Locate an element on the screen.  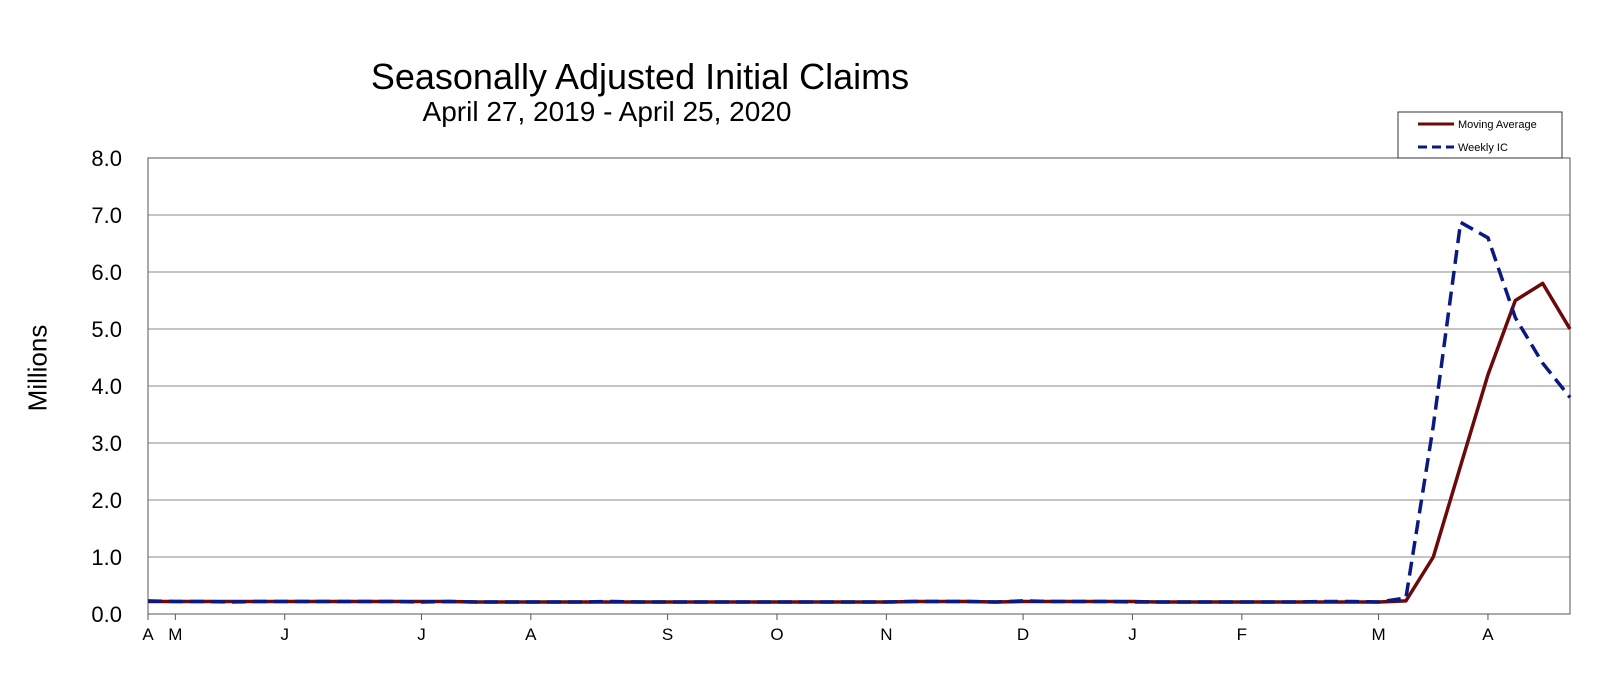
chart-title: Seasonally Adjusted Initial Claims is located at coordinates (640, 76).